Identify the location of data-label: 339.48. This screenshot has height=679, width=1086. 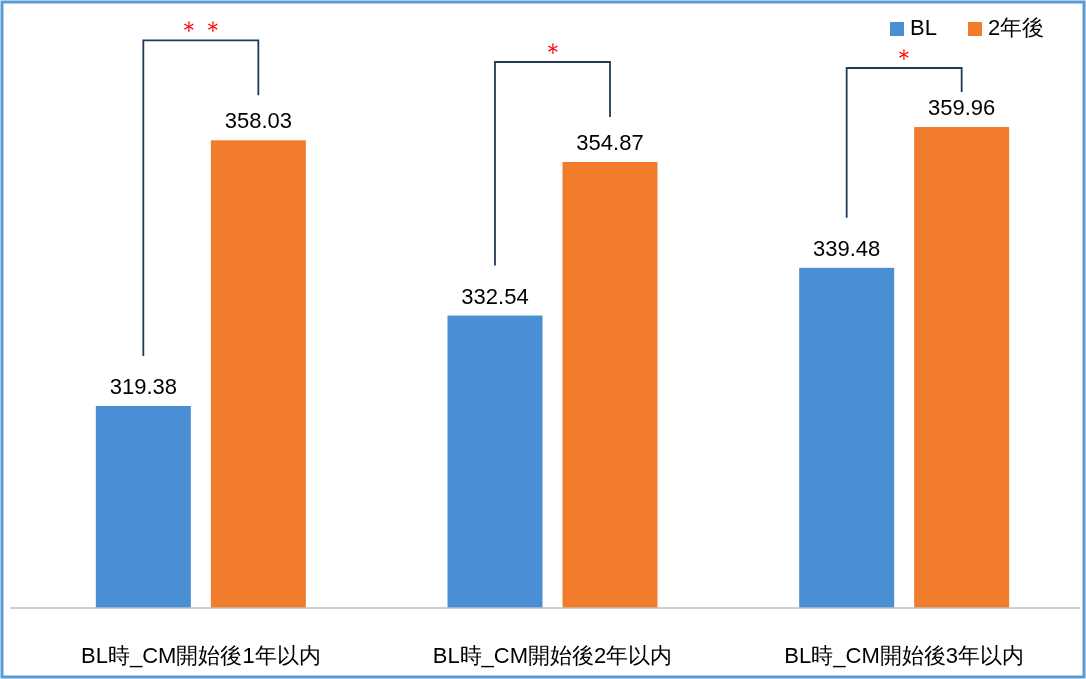
(847, 248).